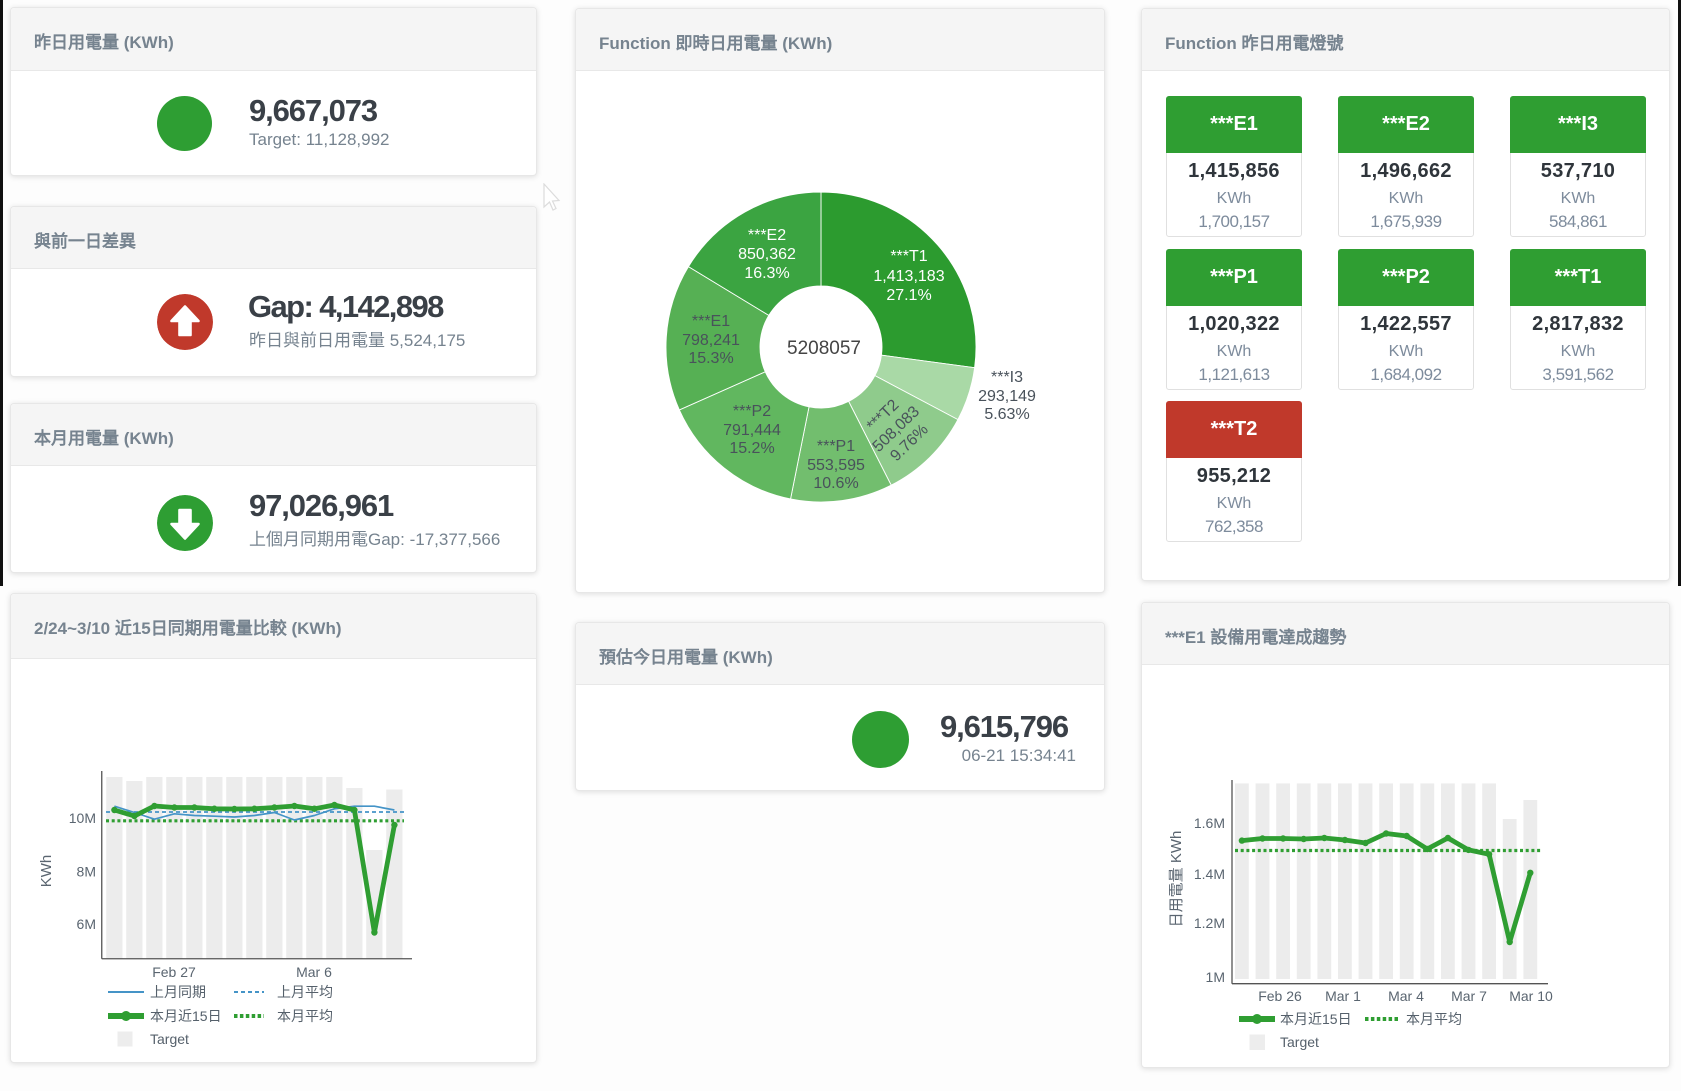 The width and height of the screenshot is (1681, 1091). Describe the element at coordinates (86, 872) in the screenshot. I see `svg-text: 8M` at that location.